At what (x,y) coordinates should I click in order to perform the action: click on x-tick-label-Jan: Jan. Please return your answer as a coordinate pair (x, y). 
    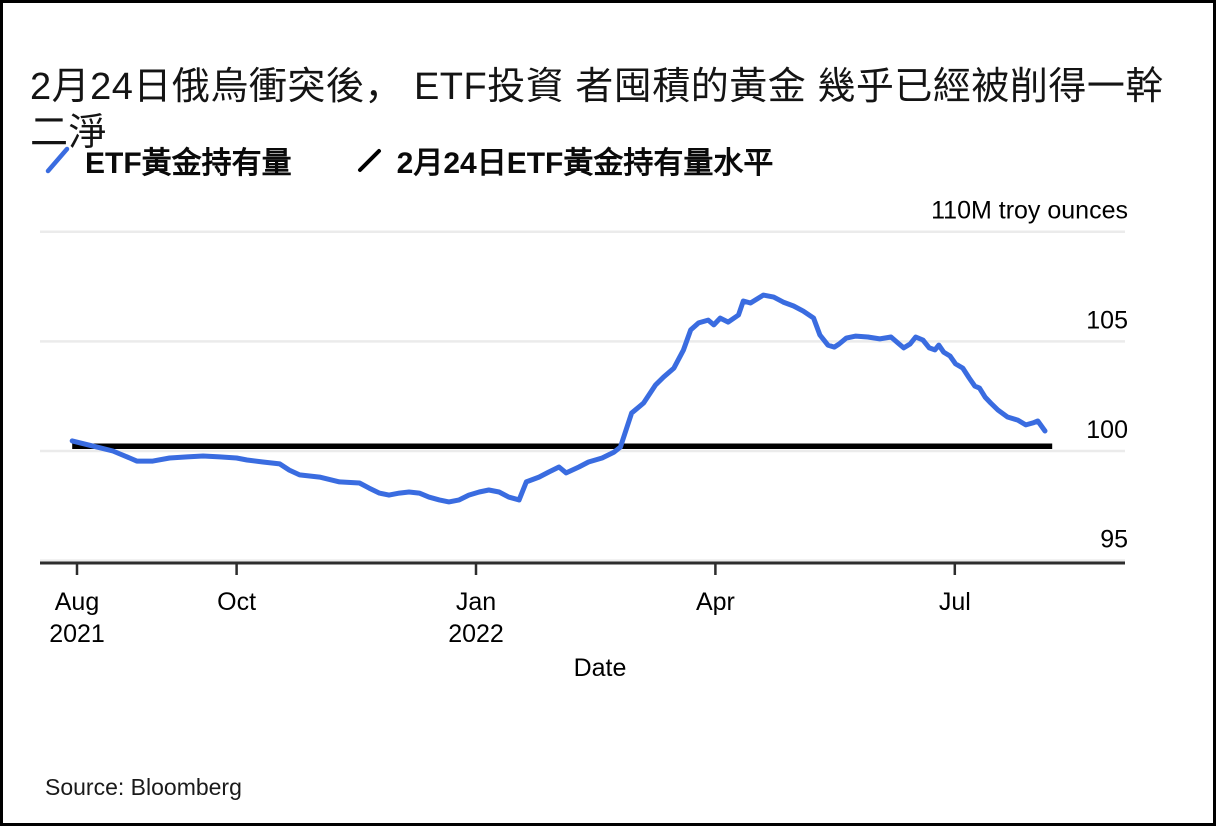
    Looking at the image, I should click on (476, 602).